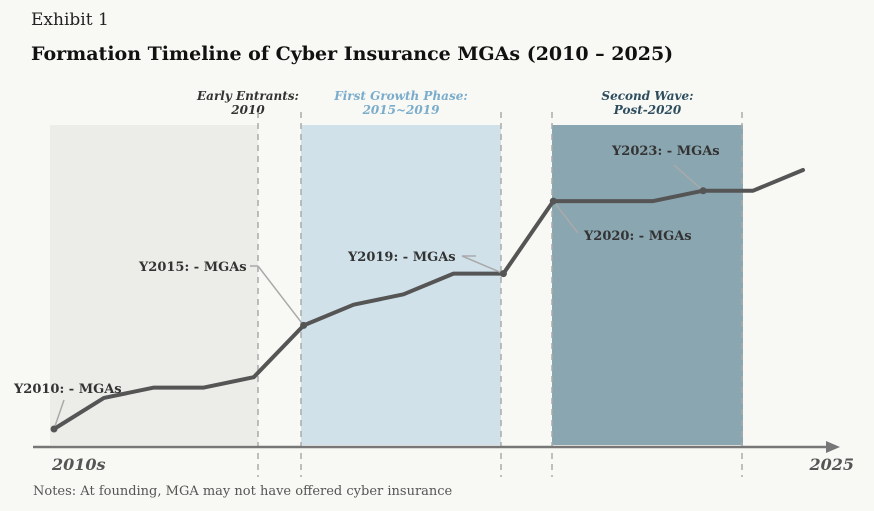 The image size is (874, 511). Describe the element at coordinates (637, 236) in the screenshot. I see `callout-label-2020: Y2020: - MGAs` at that location.